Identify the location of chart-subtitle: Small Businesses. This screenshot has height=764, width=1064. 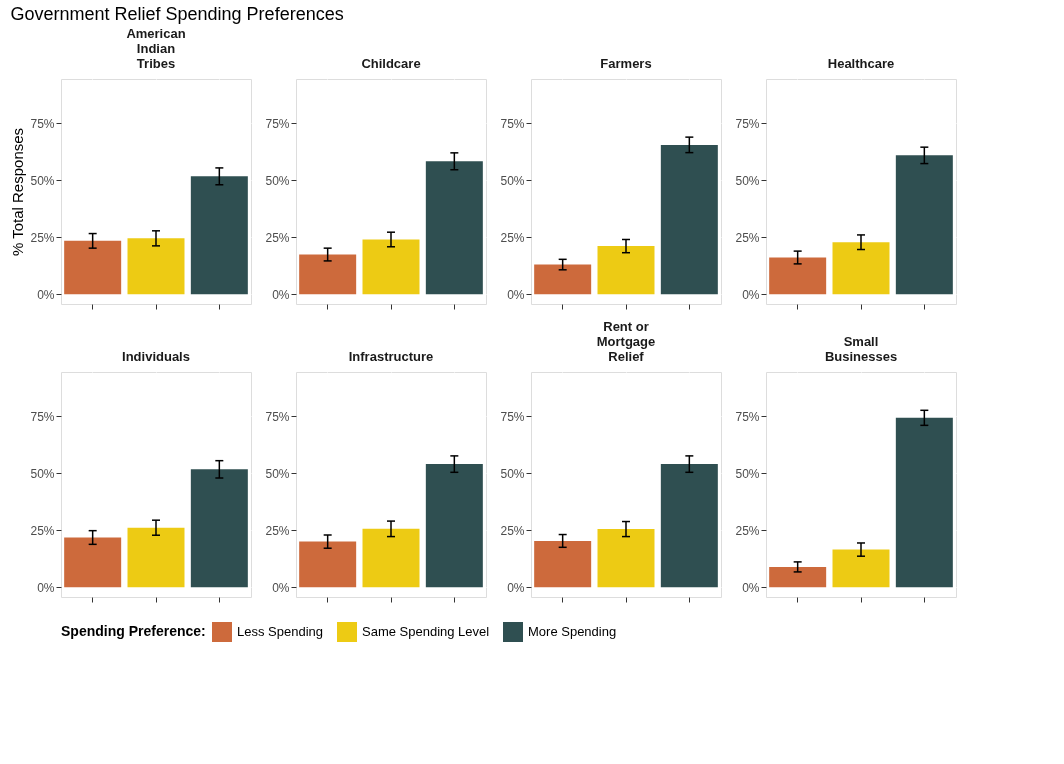
(861, 349).